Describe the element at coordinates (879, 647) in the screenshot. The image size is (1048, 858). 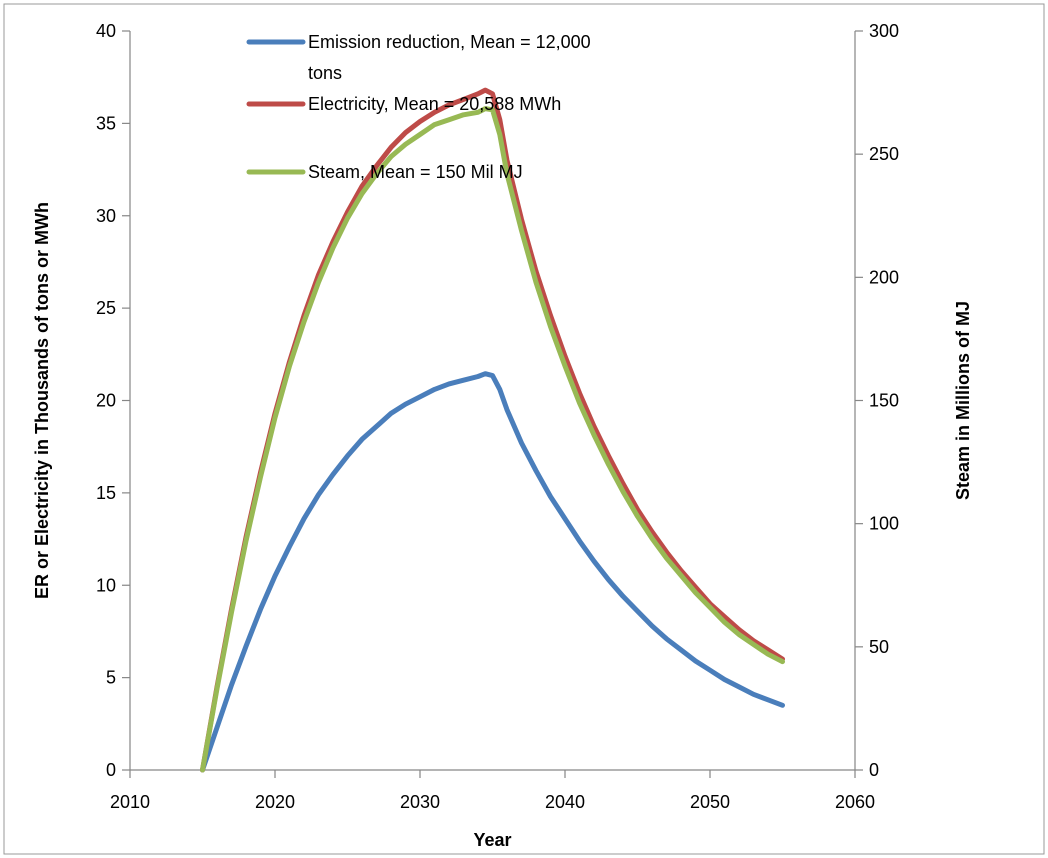
I see `y2-tick-label: 50` at that location.